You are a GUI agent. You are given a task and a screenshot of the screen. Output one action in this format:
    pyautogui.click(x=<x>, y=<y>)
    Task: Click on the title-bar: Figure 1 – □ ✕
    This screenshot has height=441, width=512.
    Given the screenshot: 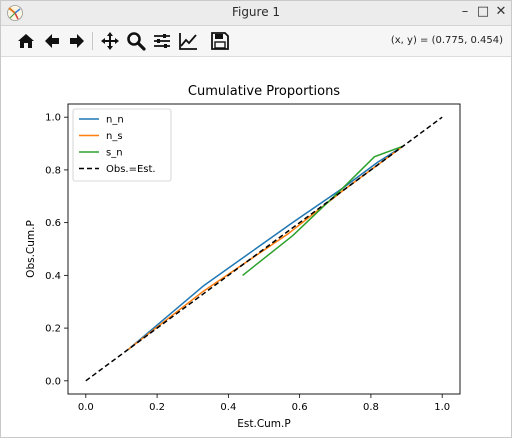 What is the action you would take?
    pyautogui.click(x=256, y=13)
    